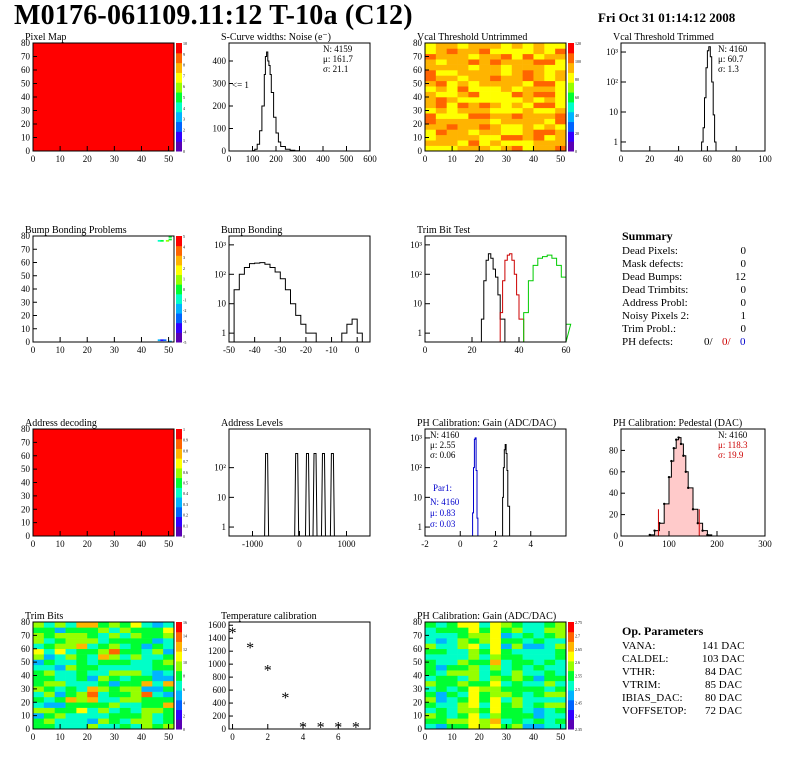  I want to click on color-bar: 2.35 2.4 2.45 2.5 2.55 2.6 2.65 2.7 2.75, so click(575, 676).